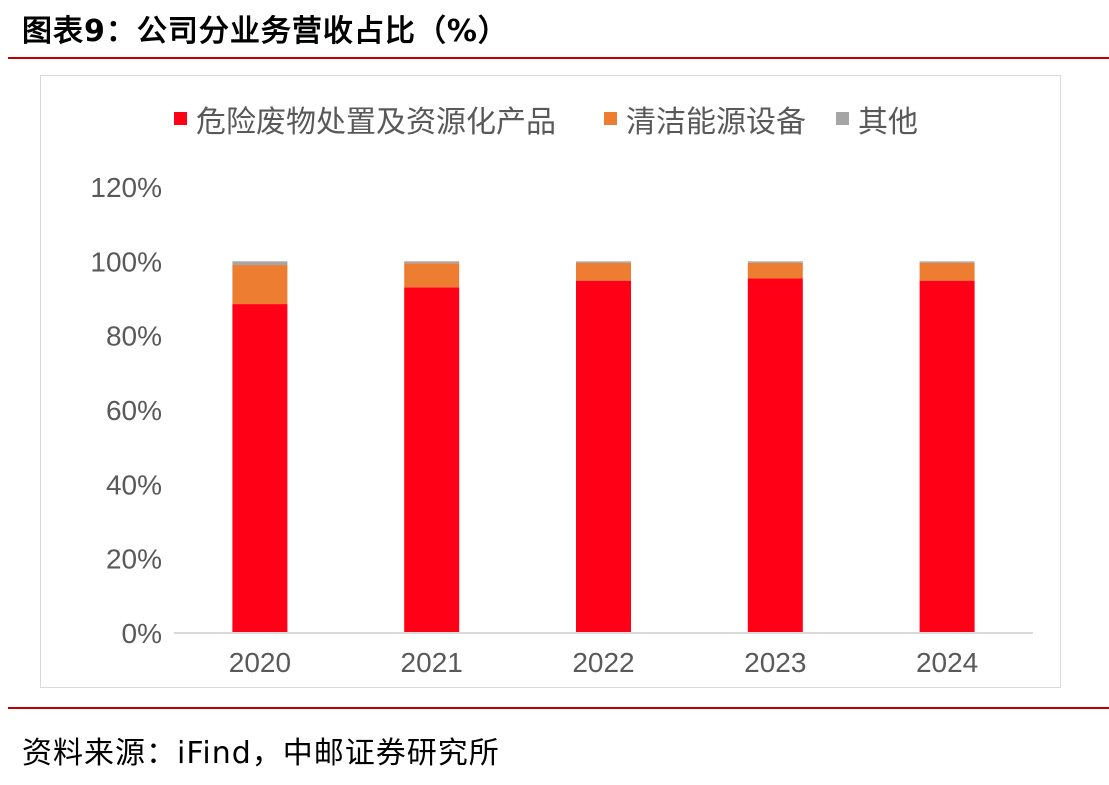 The image size is (1109, 785). Describe the element at coordinates (134, 559) in the screenshot. I see `y-tick-label: 20%` at that location.